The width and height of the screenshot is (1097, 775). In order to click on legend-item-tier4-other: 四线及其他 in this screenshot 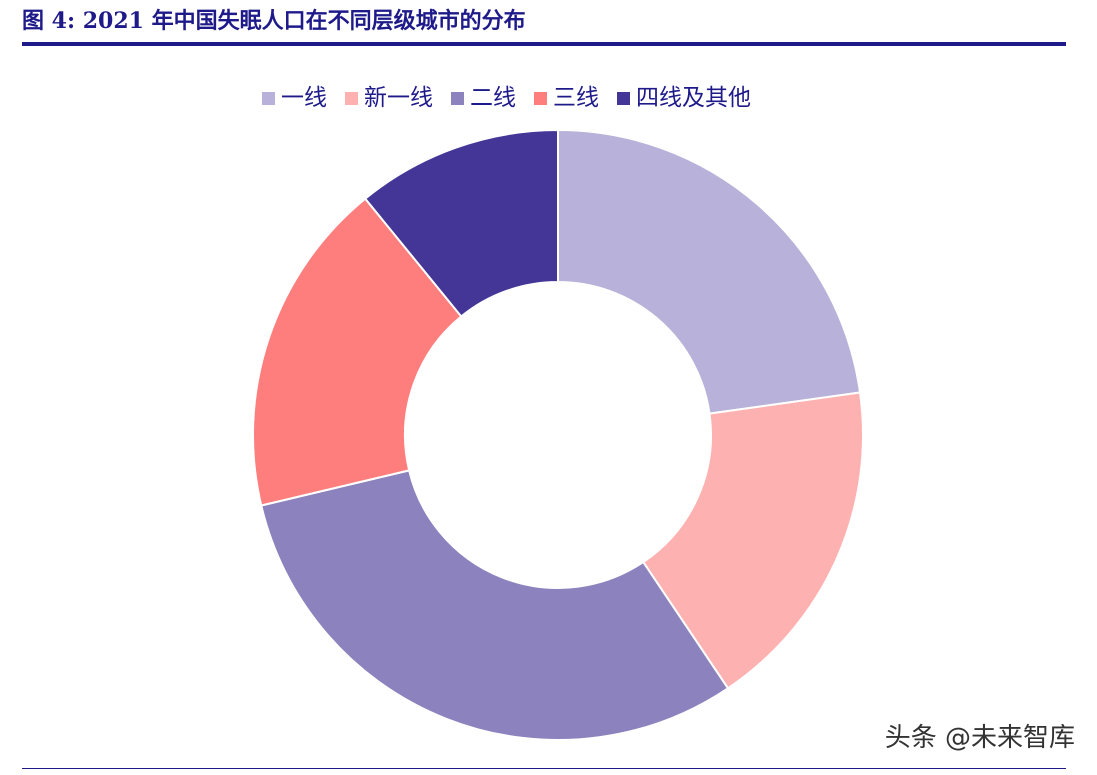, I will do `click(684, 98)`.